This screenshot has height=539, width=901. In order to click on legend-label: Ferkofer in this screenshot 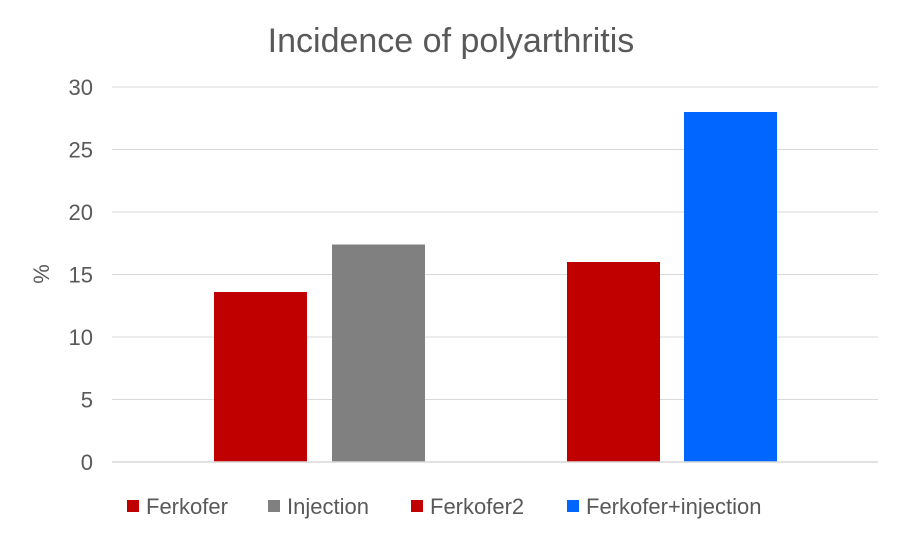, I will do `click(187, 506)`.